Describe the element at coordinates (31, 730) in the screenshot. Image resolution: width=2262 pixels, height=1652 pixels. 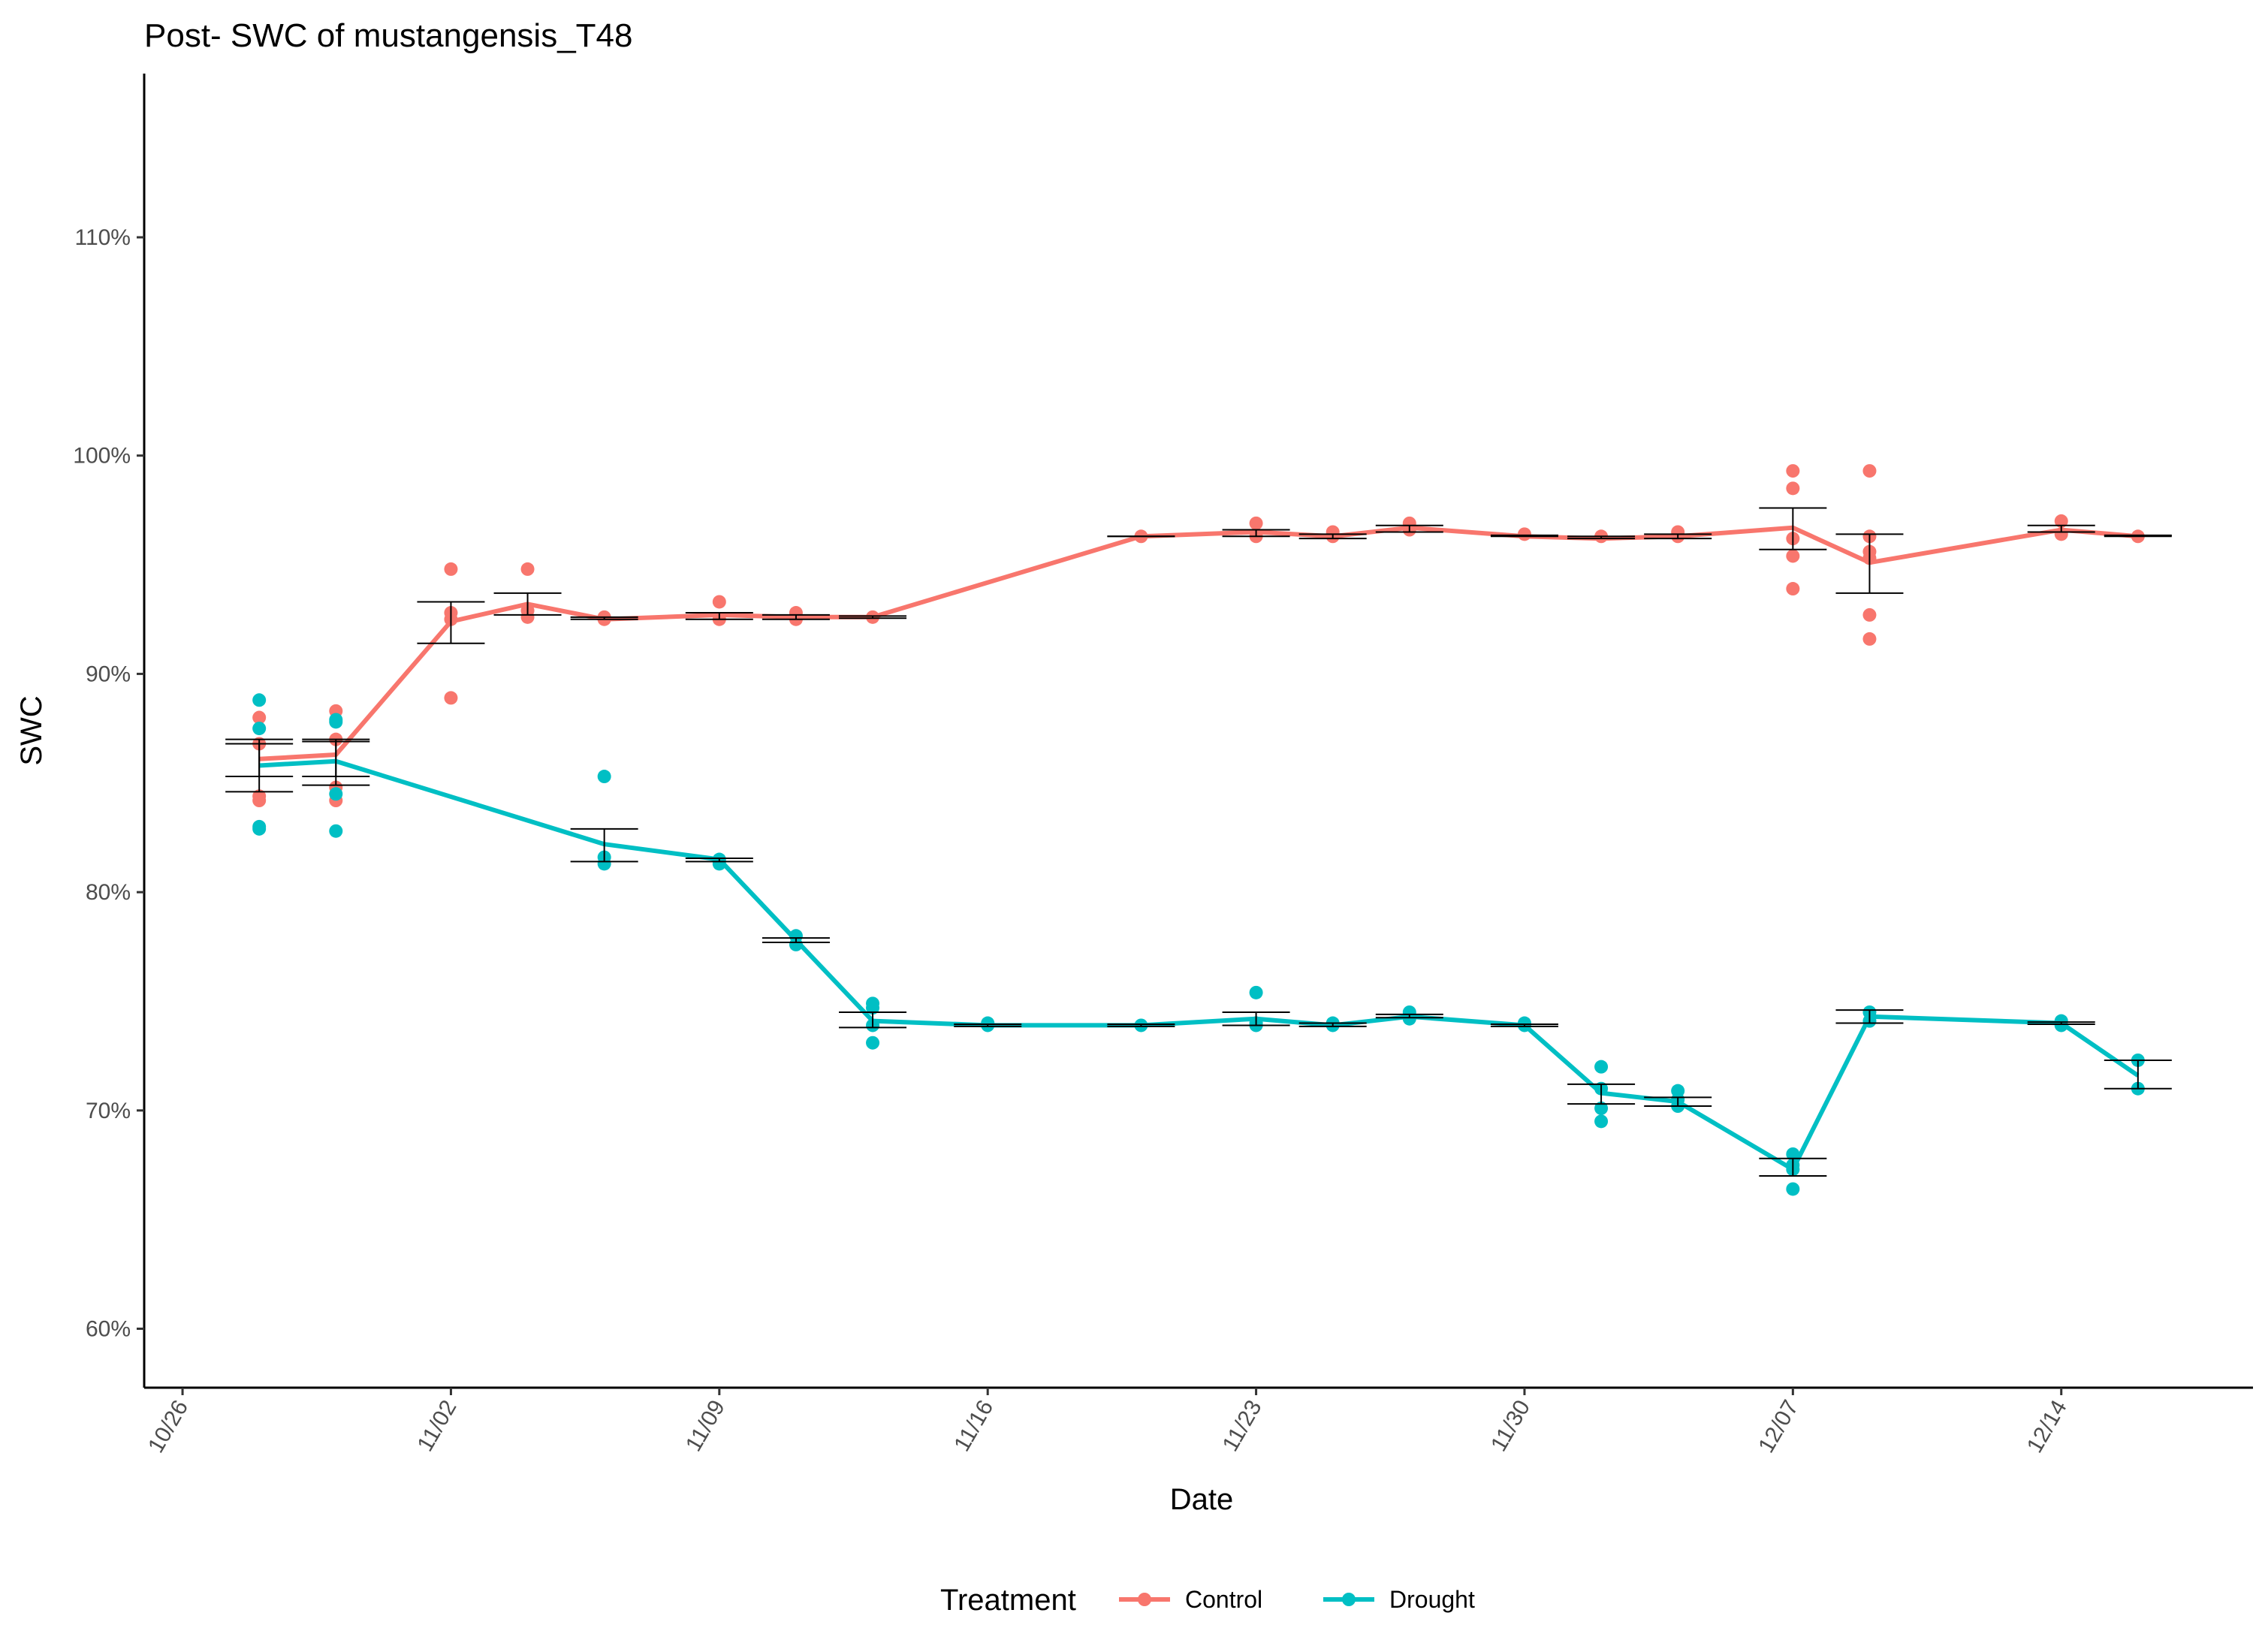
I see `y-axis-title: SWC` at that location.